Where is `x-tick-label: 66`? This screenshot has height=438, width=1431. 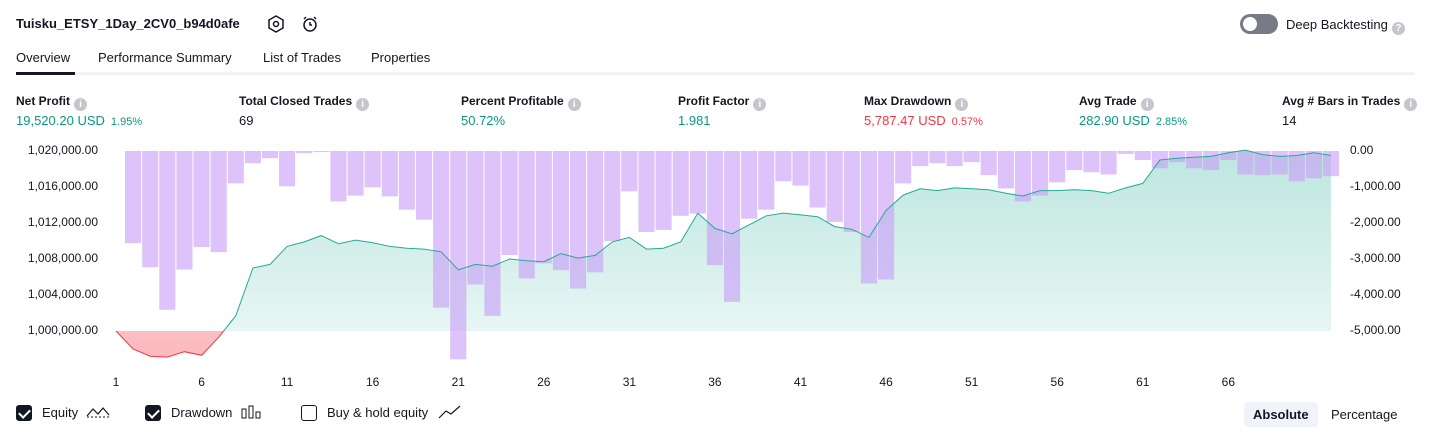 x-tick-label: 66 is located at coordinates (1229, 382).